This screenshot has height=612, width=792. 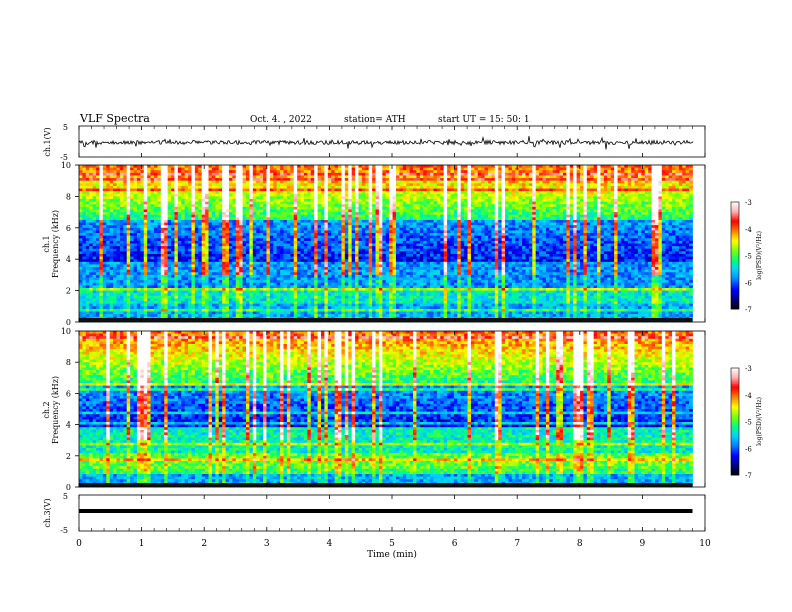 I want to click on ch3-waveform-ylabel: ch.3(V), so click(x=47, y=512).